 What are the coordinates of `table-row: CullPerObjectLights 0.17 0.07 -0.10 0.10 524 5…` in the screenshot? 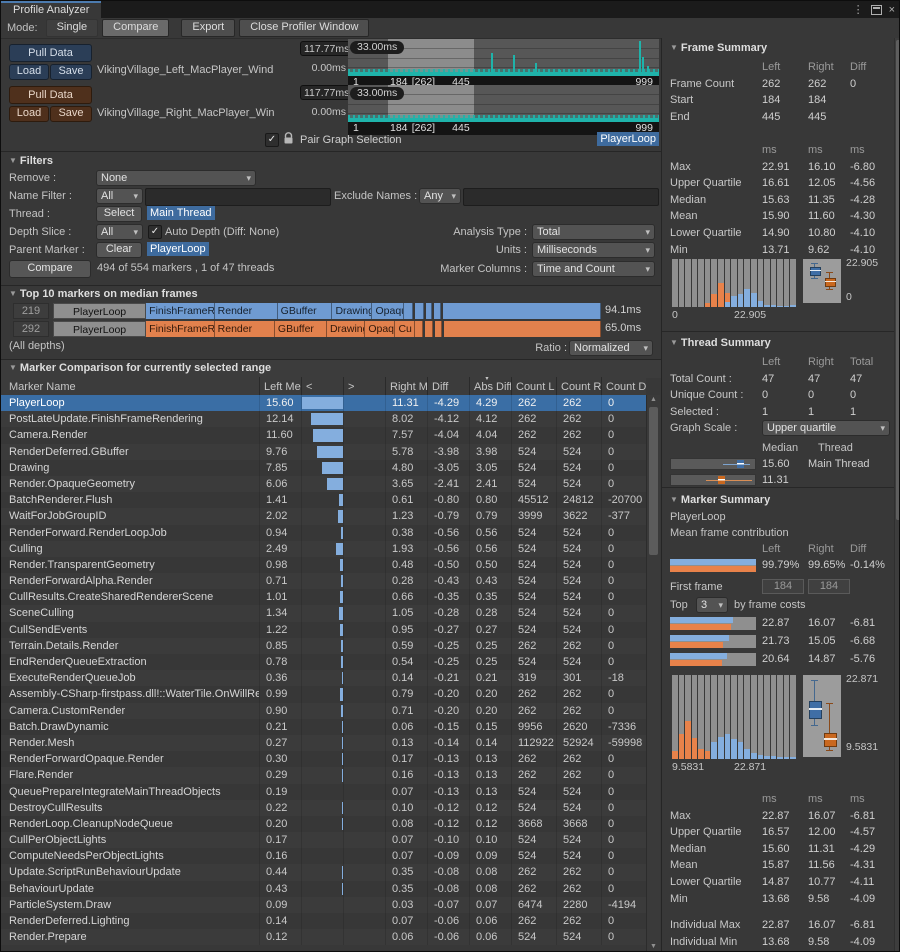 It's located at (323, 840).